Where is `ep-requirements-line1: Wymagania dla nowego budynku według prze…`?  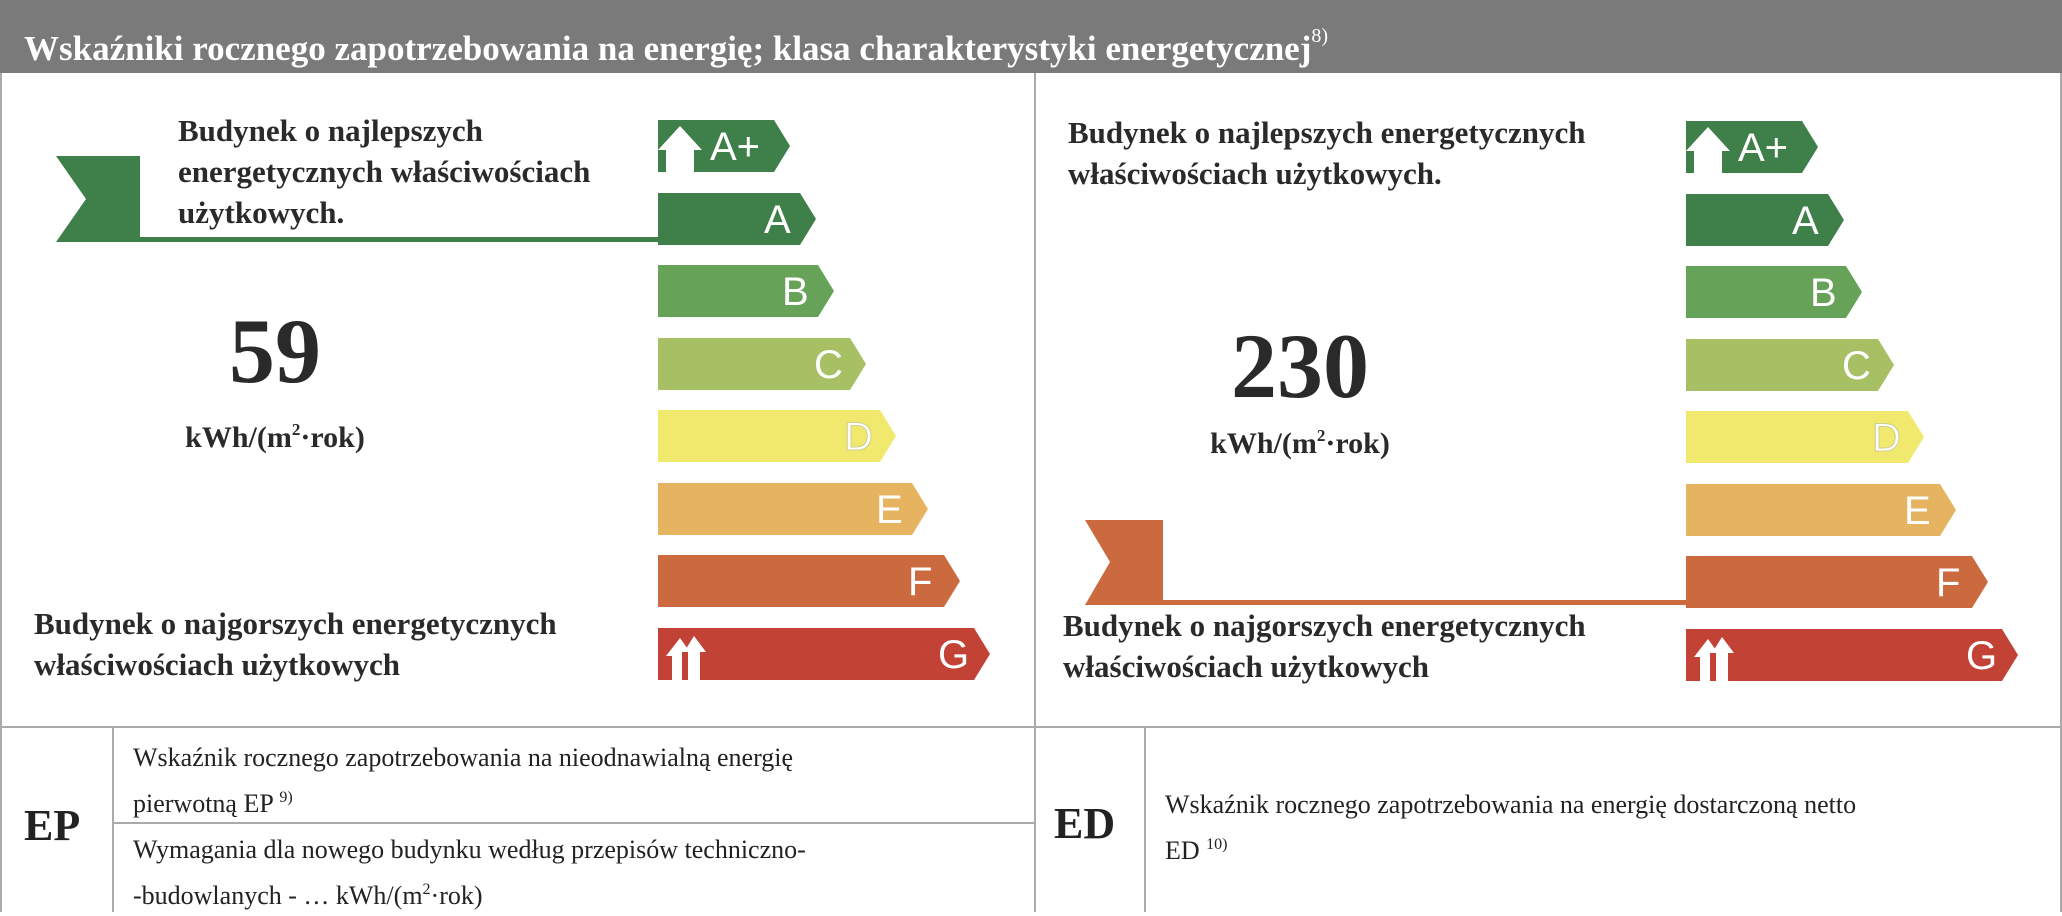
ep-requirements-line1: Wymagania dla nowego budynku według prze… is located at coordinates (469, 849).